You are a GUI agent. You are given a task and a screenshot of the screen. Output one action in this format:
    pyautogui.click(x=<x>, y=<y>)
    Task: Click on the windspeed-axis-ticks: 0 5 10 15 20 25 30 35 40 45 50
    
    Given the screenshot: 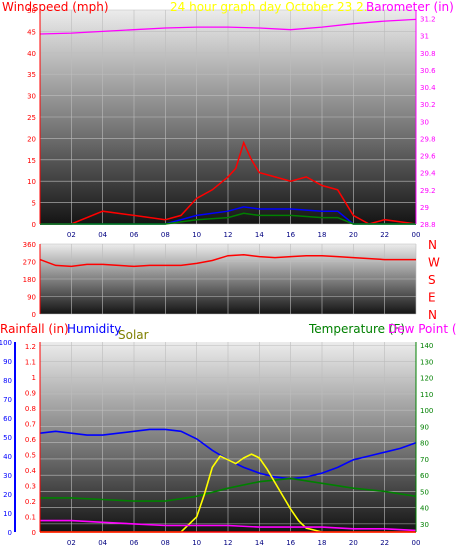 What is the action you would take?
    pyautogui.click(x=34, y=118)
    